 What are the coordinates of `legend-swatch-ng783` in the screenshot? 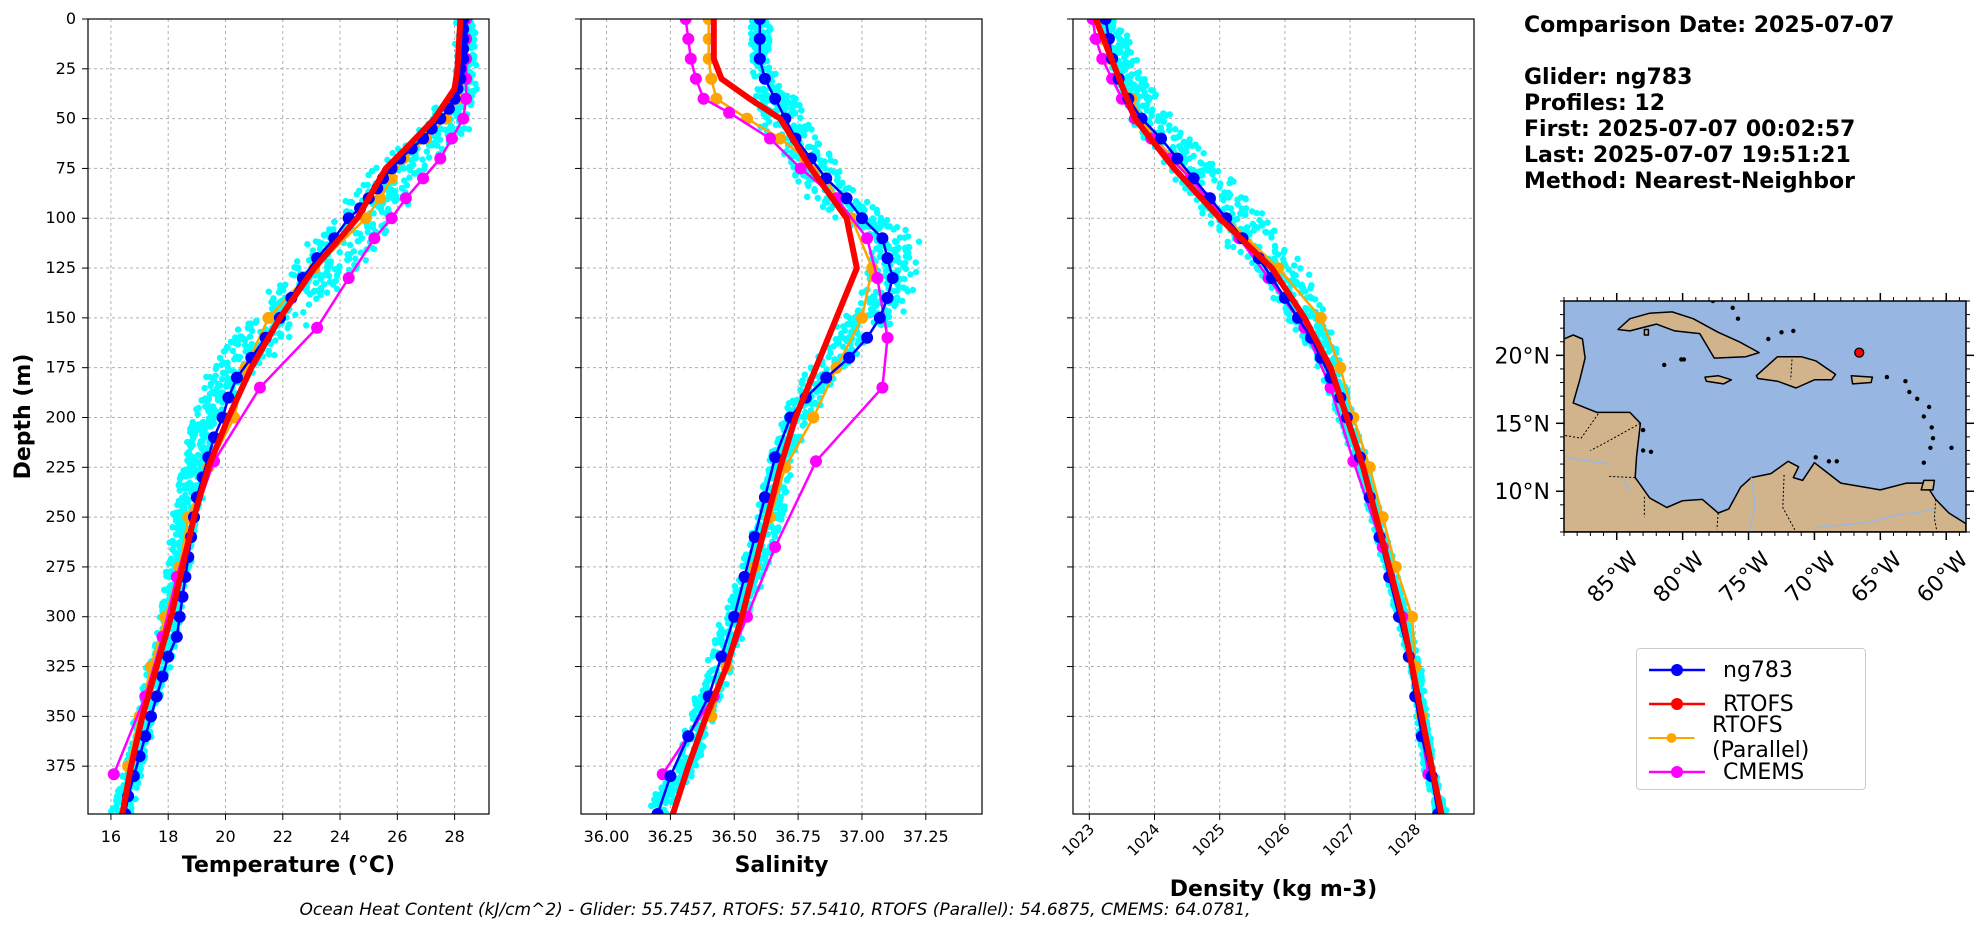 It's located at (1677, 670).